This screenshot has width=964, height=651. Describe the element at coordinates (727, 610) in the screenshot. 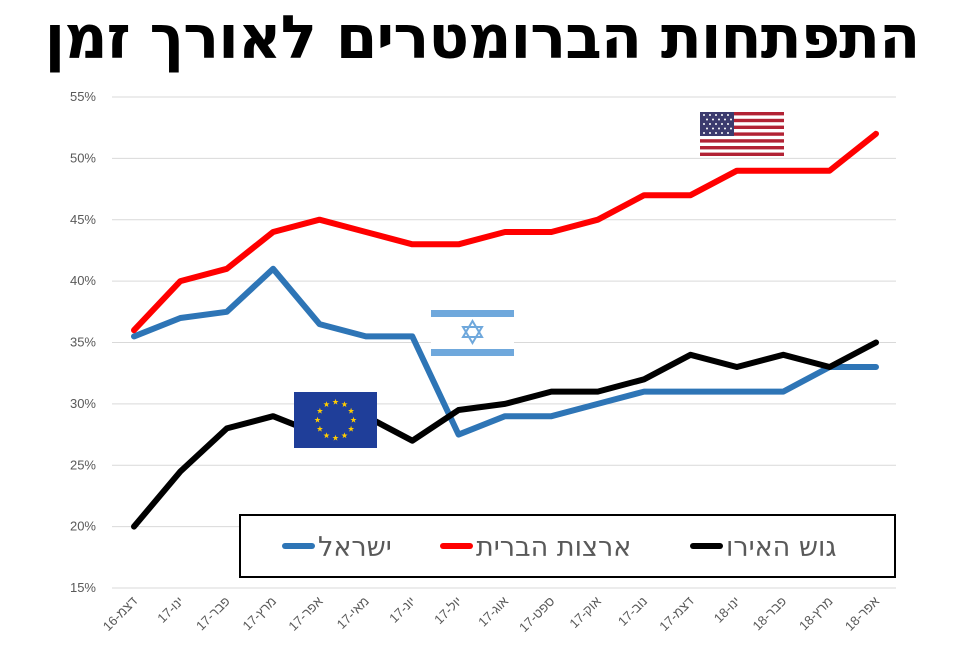

I see `x-tick-label: ינו-18` at that location.